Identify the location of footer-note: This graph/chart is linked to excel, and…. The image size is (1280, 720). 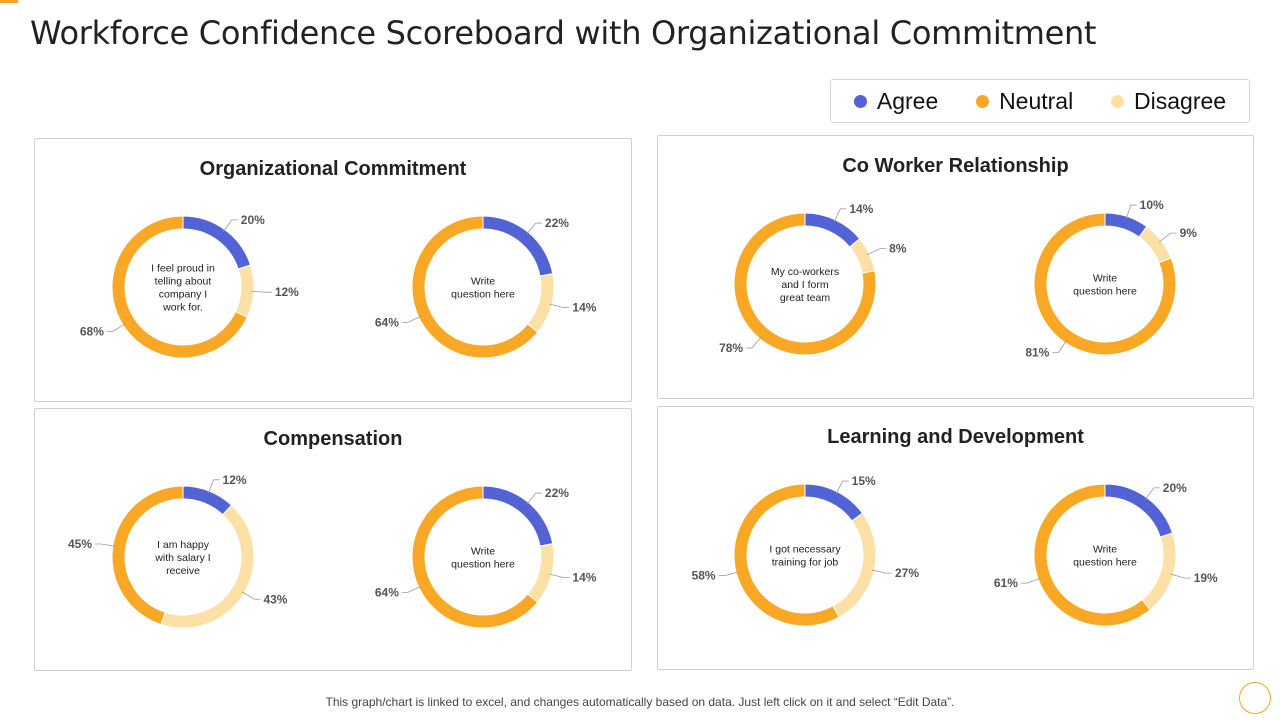
(640, 702).